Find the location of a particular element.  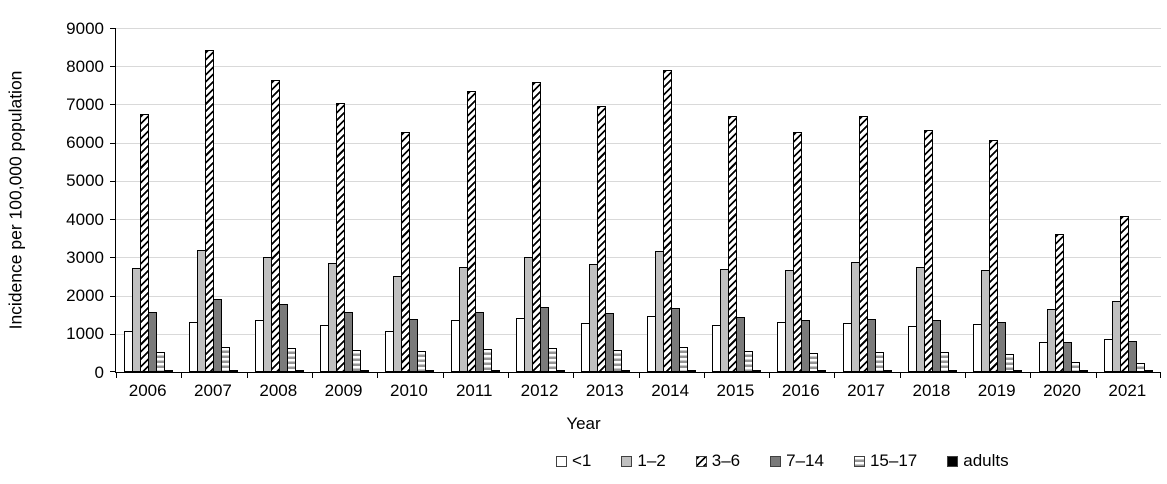

legend-item: 15–17 is located at coordinates (885, 461).